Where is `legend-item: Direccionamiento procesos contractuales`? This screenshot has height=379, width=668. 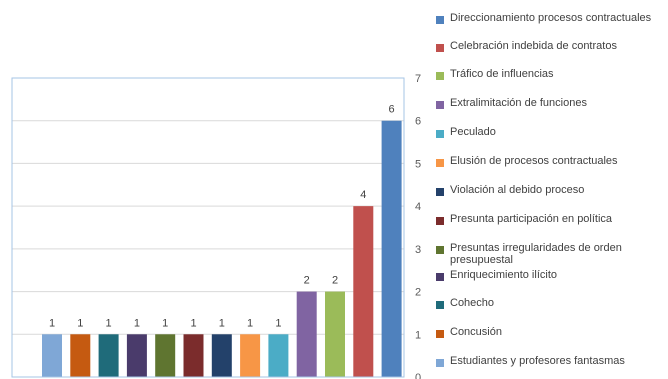
legend-item: Direccionamiento procesos contractuales is located at coordinates (552, 18).